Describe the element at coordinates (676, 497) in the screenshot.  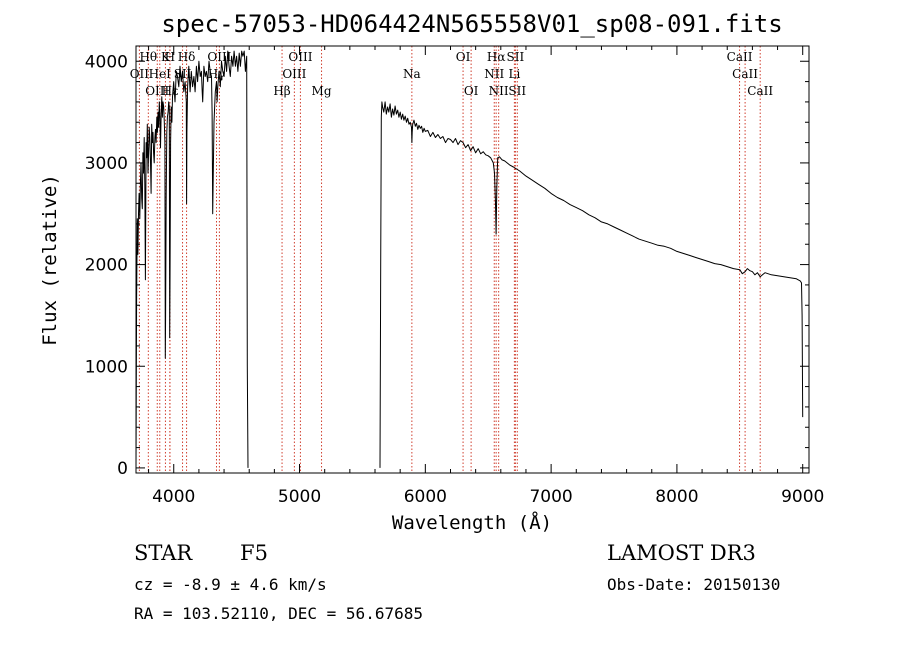
I see `x-tick-label-4: 8000` at that location.